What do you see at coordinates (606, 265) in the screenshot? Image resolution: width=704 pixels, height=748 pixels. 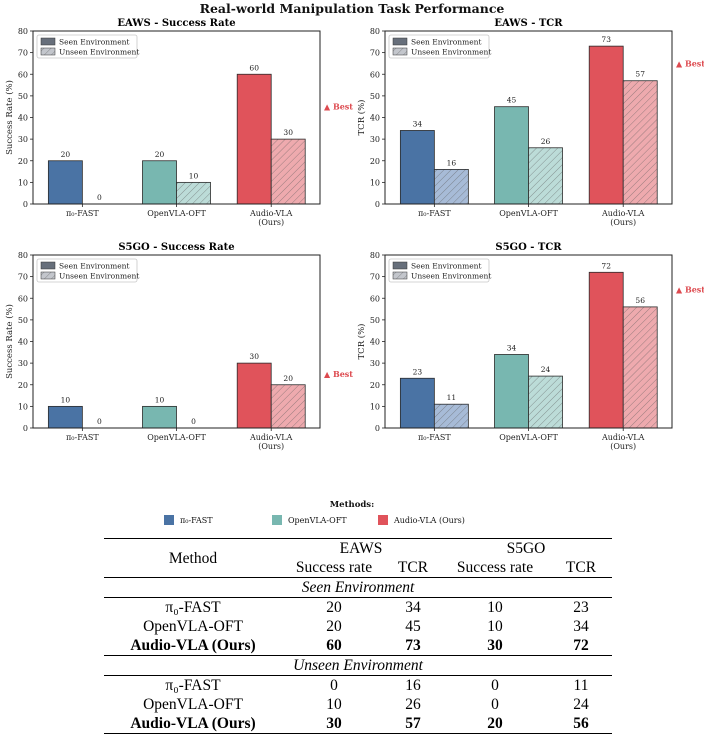 I see `bar-value-label: 72` at bounding box center [606, 265].